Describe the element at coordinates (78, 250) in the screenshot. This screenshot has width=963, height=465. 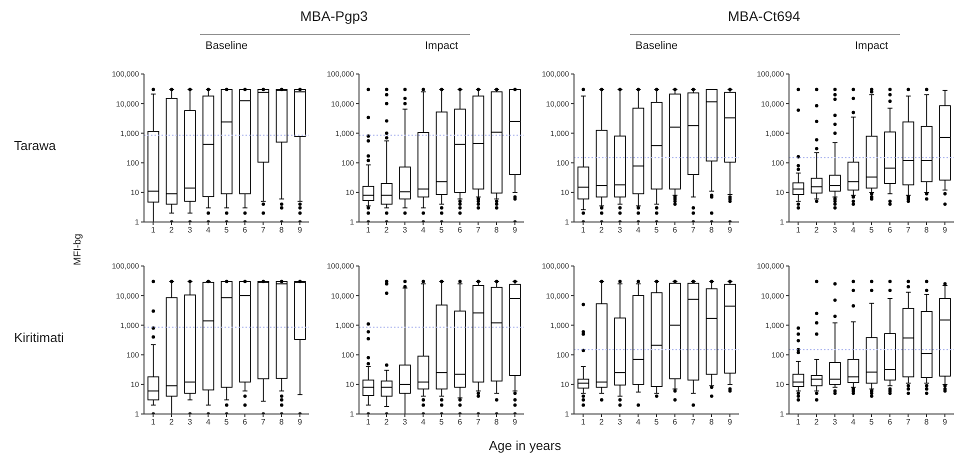
I see `y-axis-title: MFI-bg` at that location.